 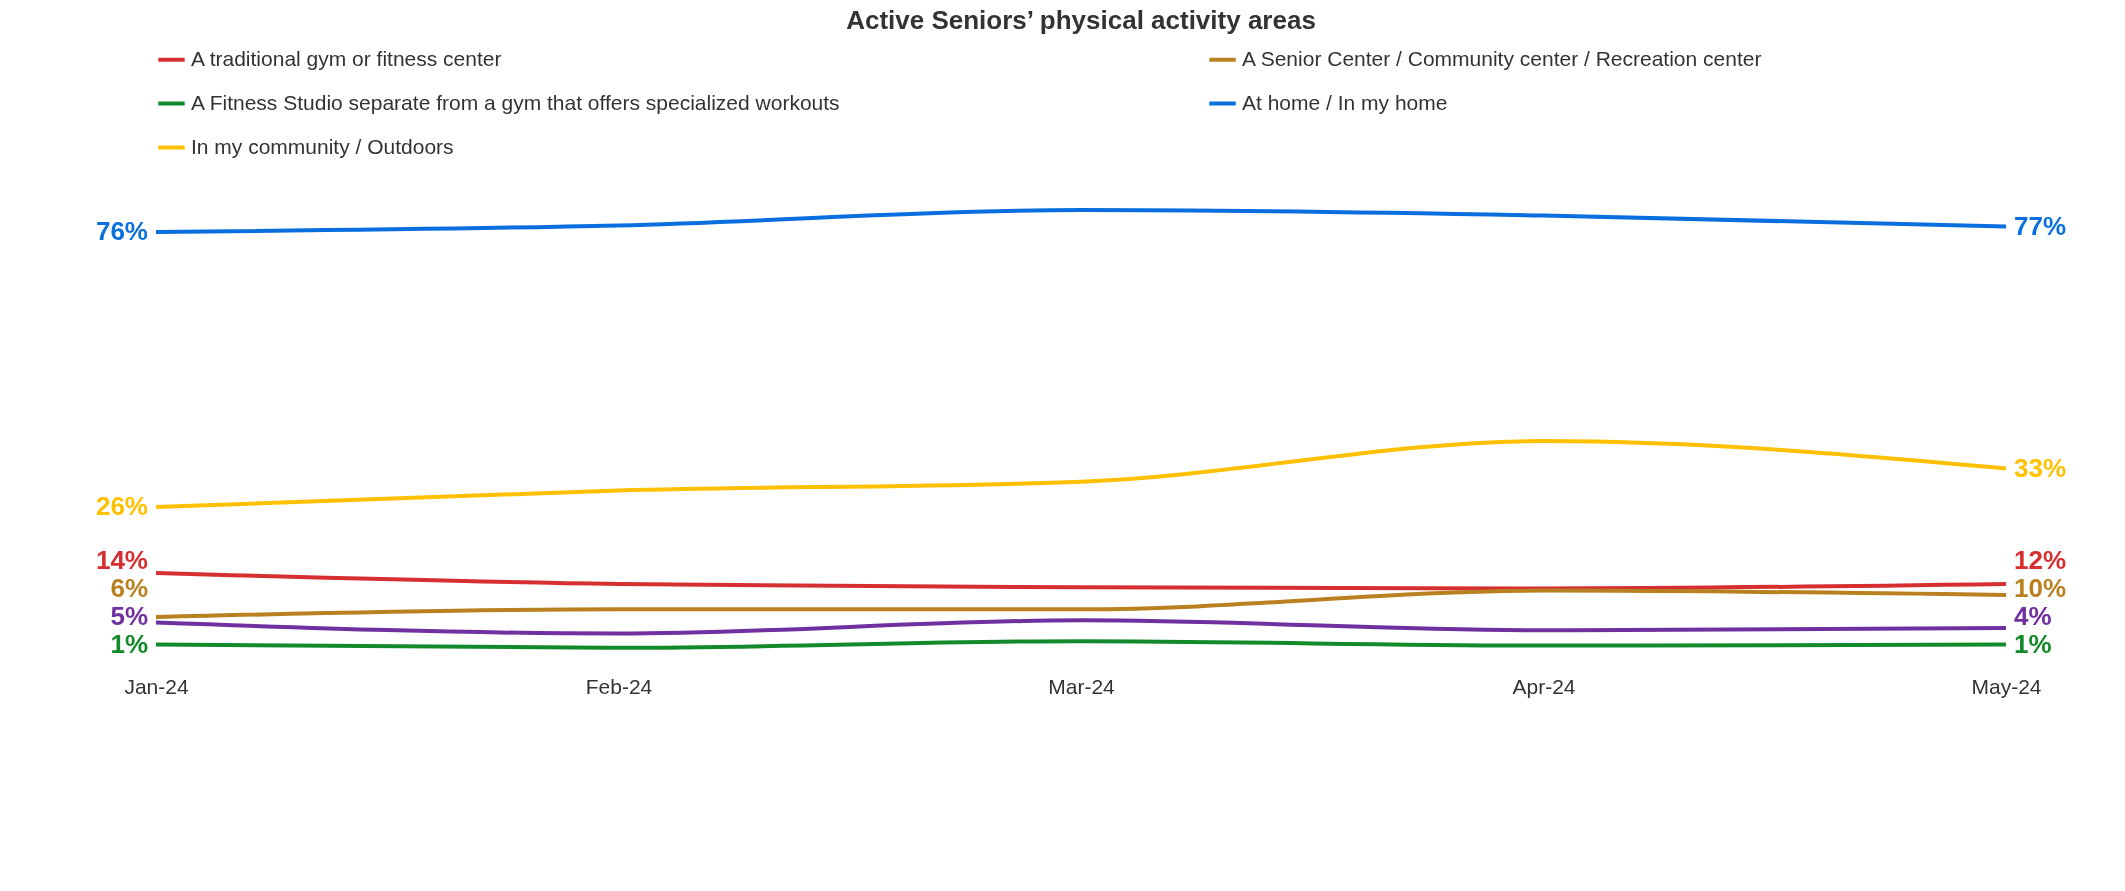 What do you see at coordinates (129, 587) in the screenshot?
I see `data-label: 6%` at bounding box center [129, 587].